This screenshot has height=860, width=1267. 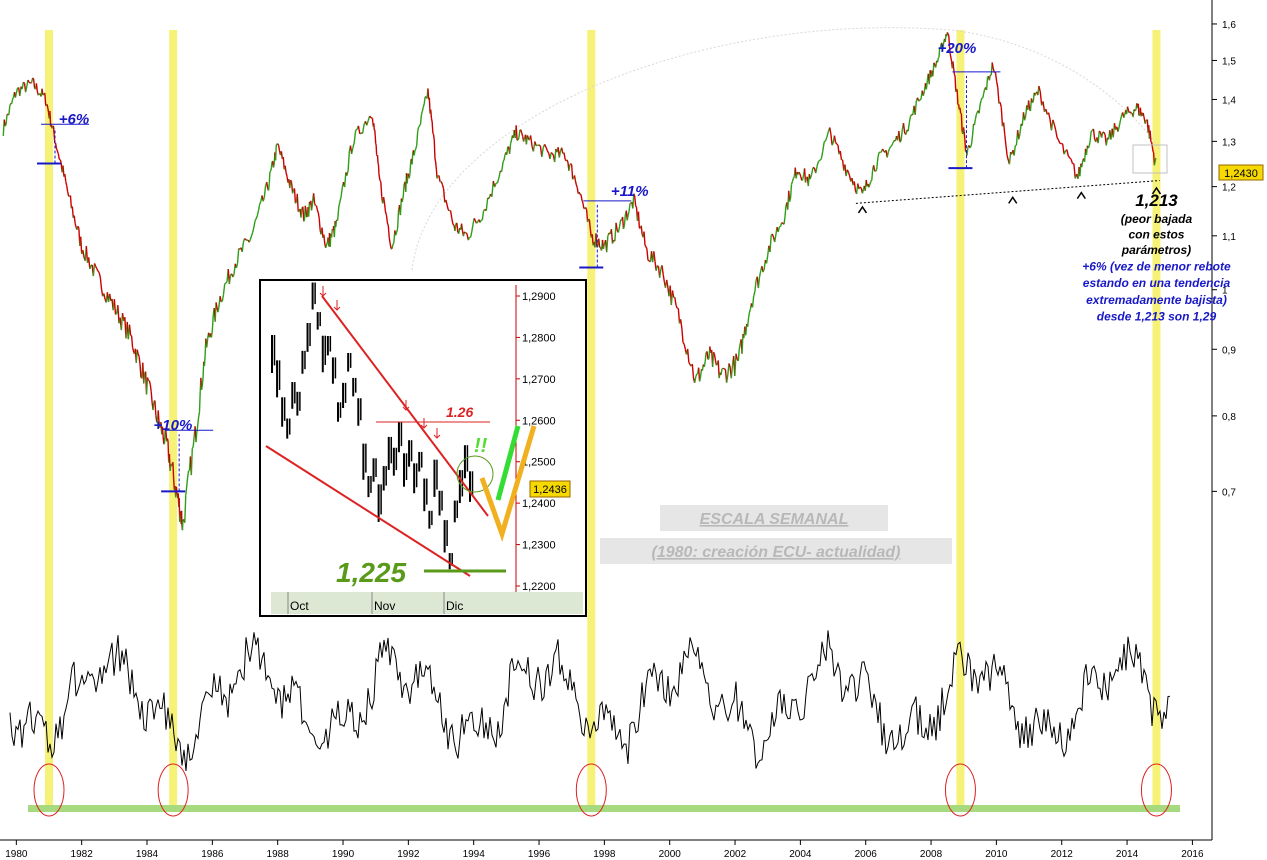 I want to click on inset-channel-lower, so click(x=368, y=511).